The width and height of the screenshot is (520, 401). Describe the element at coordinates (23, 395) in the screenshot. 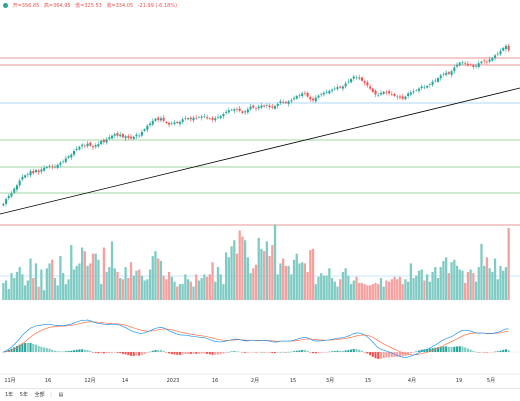

I see `range-button-5y: 5年` at that location.